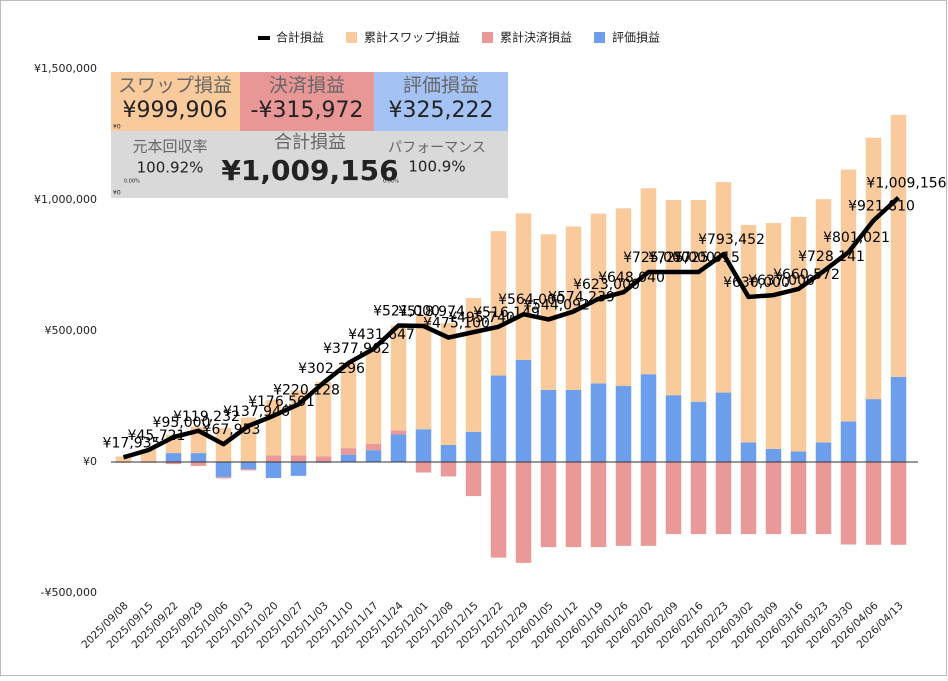  What do you see at coordinates (69, 592) in the screenshot?
I see `y-tick-label: -¥500,000` at bounding box center [69, 592].